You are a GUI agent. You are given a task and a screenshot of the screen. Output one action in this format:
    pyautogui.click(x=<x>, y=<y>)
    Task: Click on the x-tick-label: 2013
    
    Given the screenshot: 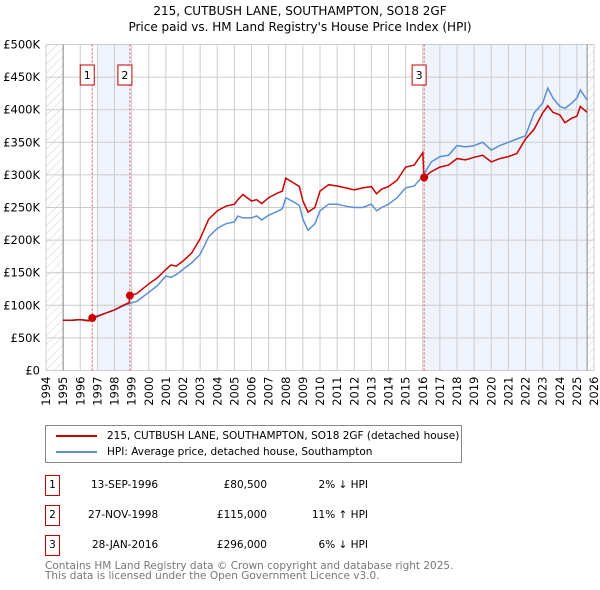 What is the action you would take?
    pyautogui.click(x=371, y=391)
    